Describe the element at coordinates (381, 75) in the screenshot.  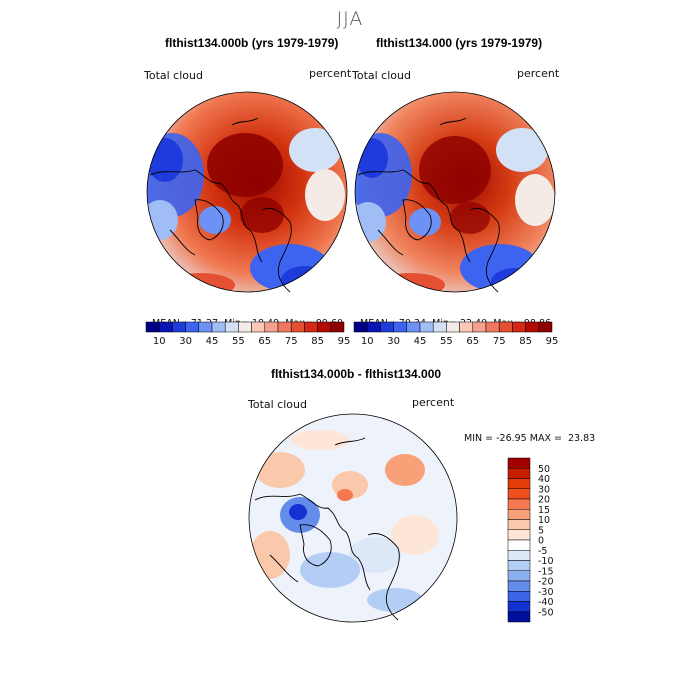
I see `var-label-right: Total cloud` at that location.